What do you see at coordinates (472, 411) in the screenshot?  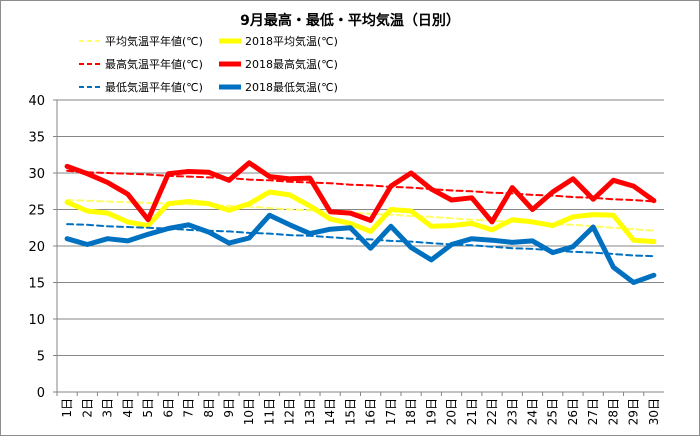 I see `x-tick-label: 21日` at bounding box center [472, 411].